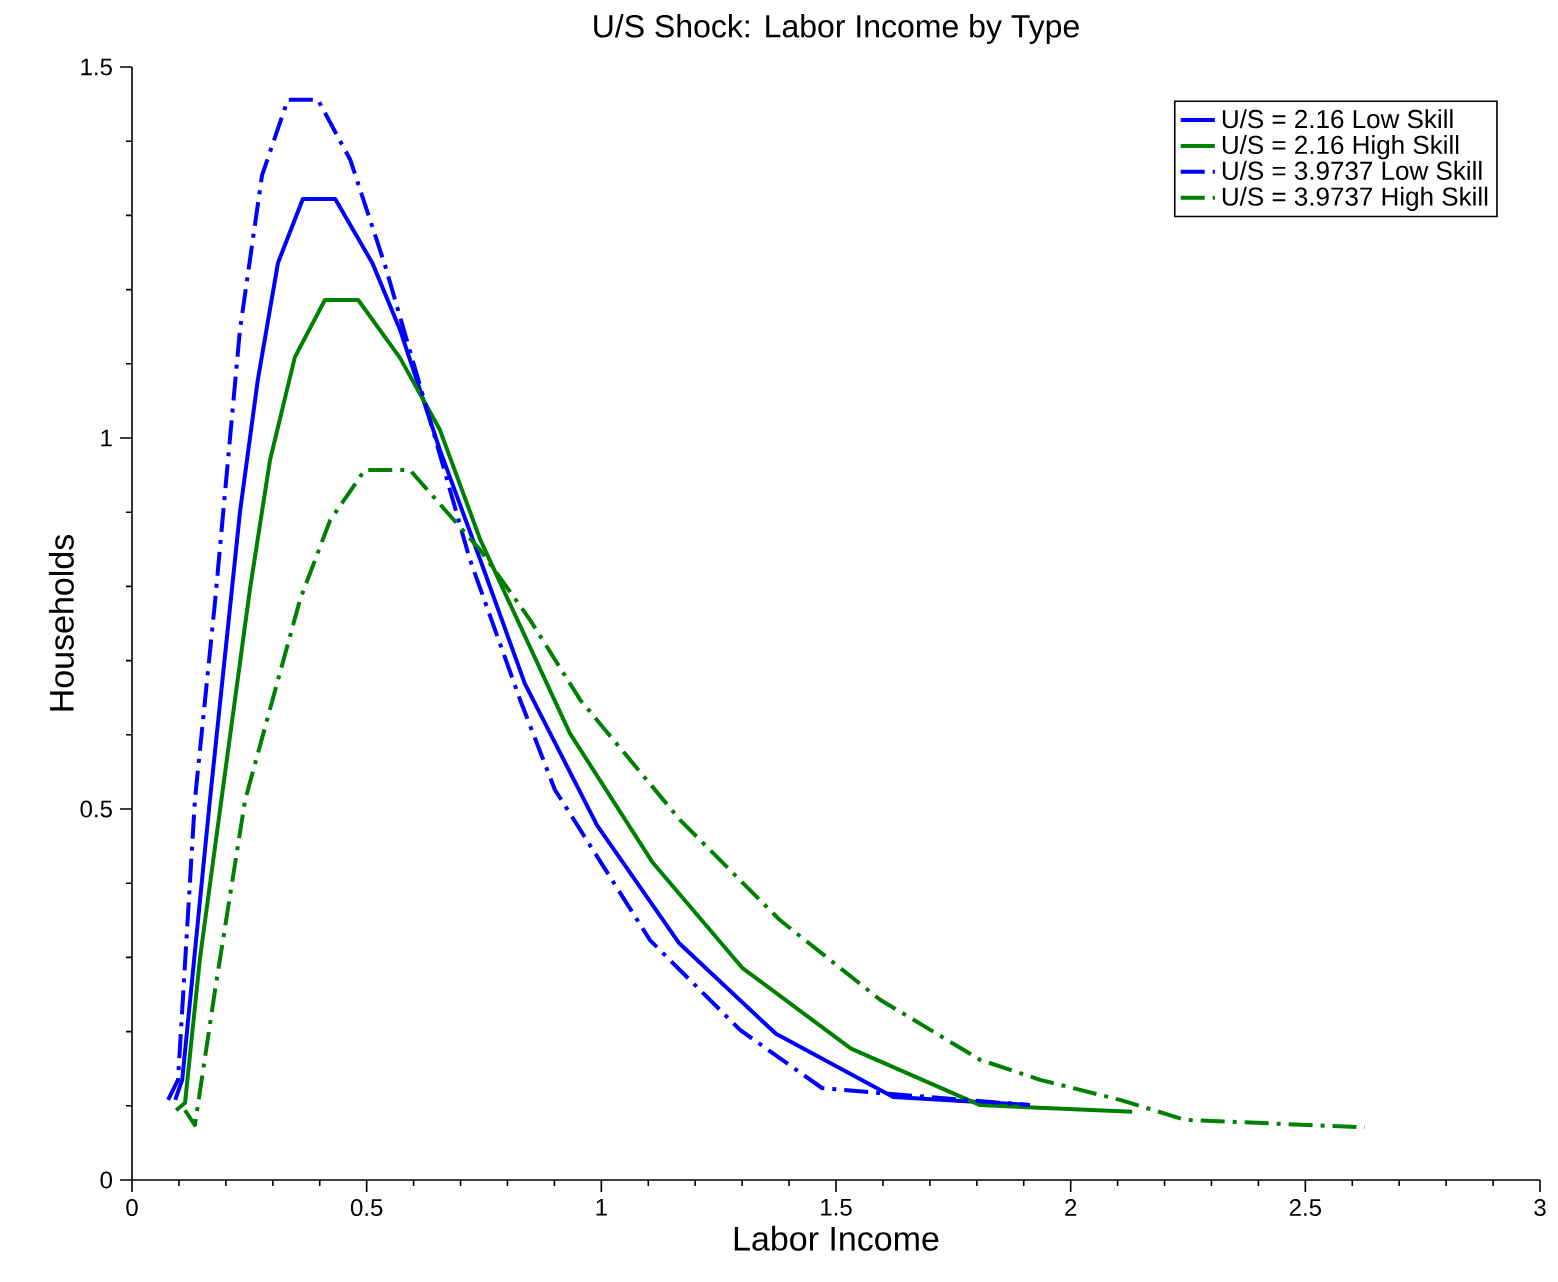 The width and height of the screenshot is (1558, 1282). I want to click on x-tick-label: 0.5, so click(366, 1208).